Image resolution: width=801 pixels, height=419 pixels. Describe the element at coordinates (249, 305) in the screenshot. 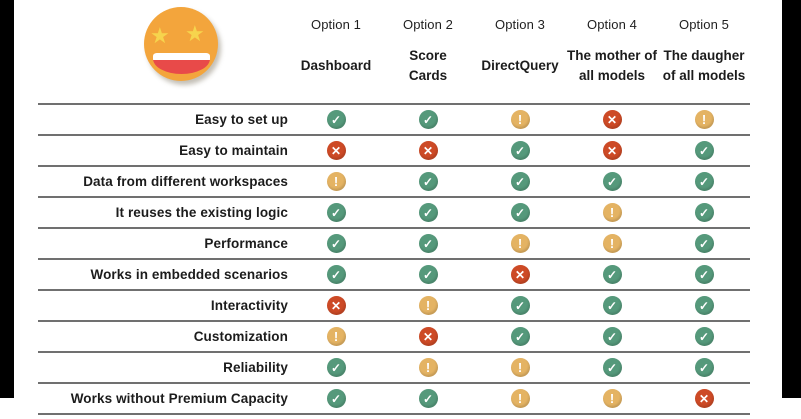

I see `row-label: Interactivity` at that location.